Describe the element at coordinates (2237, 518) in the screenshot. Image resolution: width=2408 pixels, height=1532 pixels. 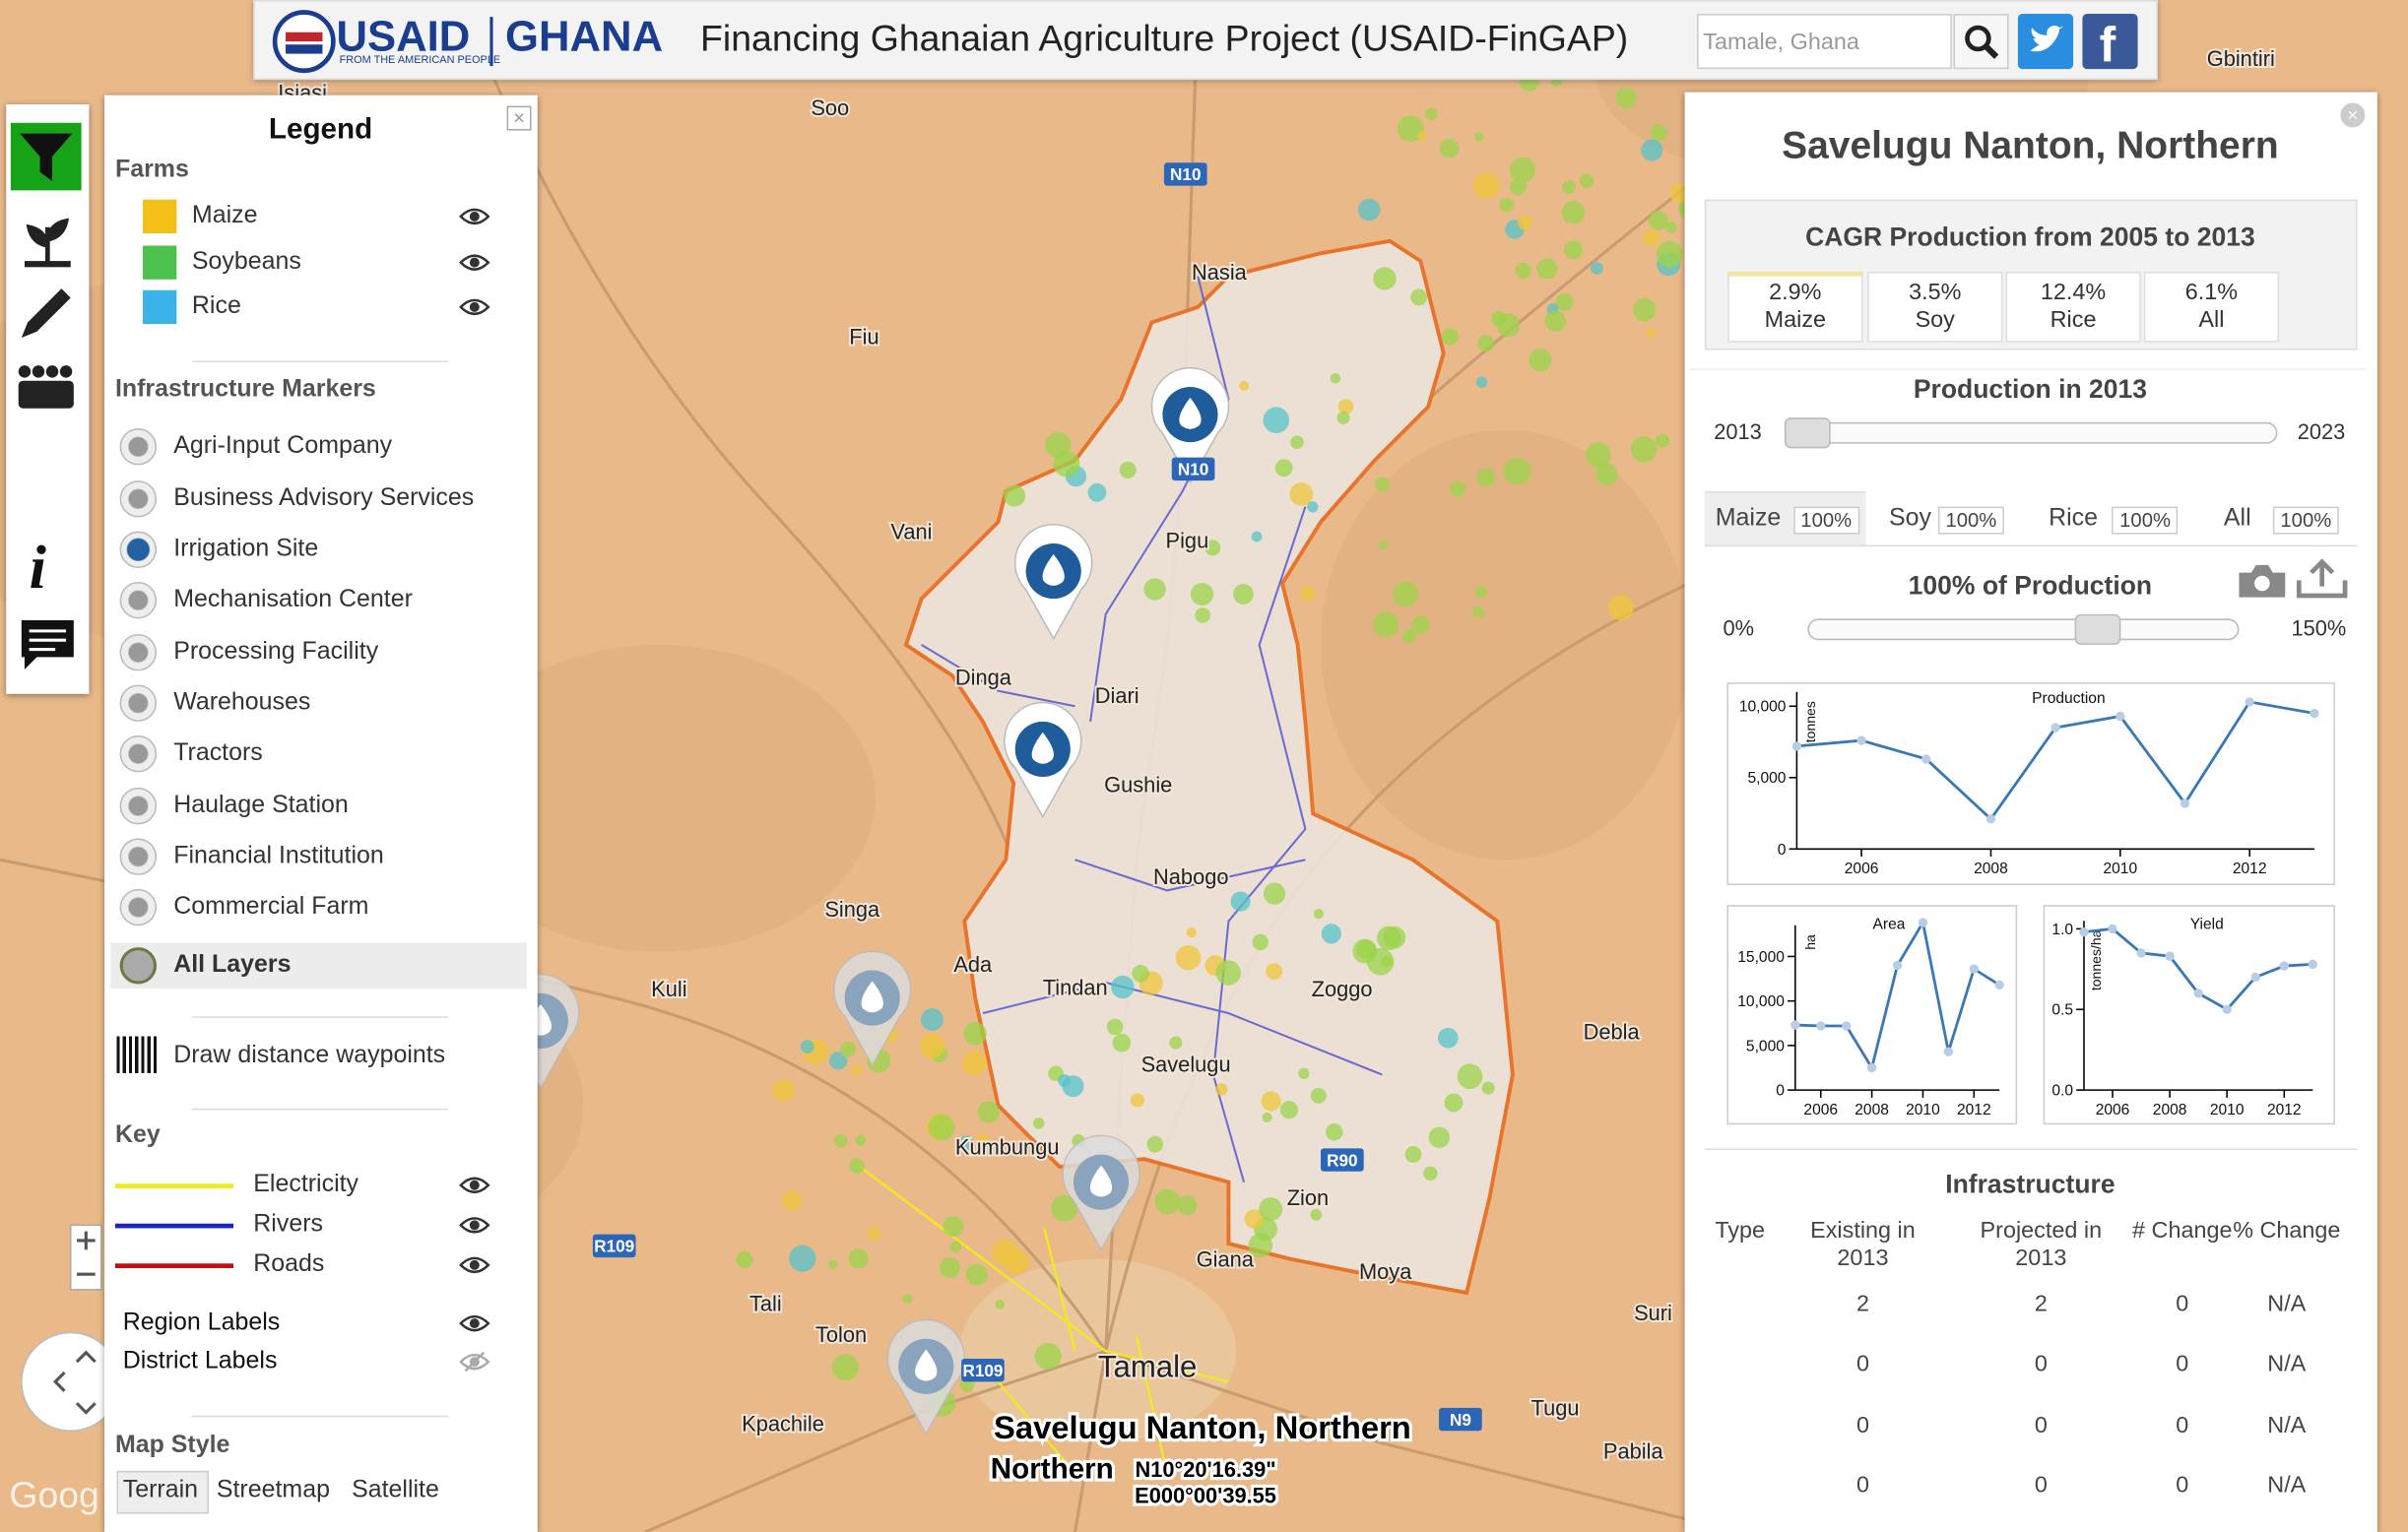
I see `tab-name: All` at that location.